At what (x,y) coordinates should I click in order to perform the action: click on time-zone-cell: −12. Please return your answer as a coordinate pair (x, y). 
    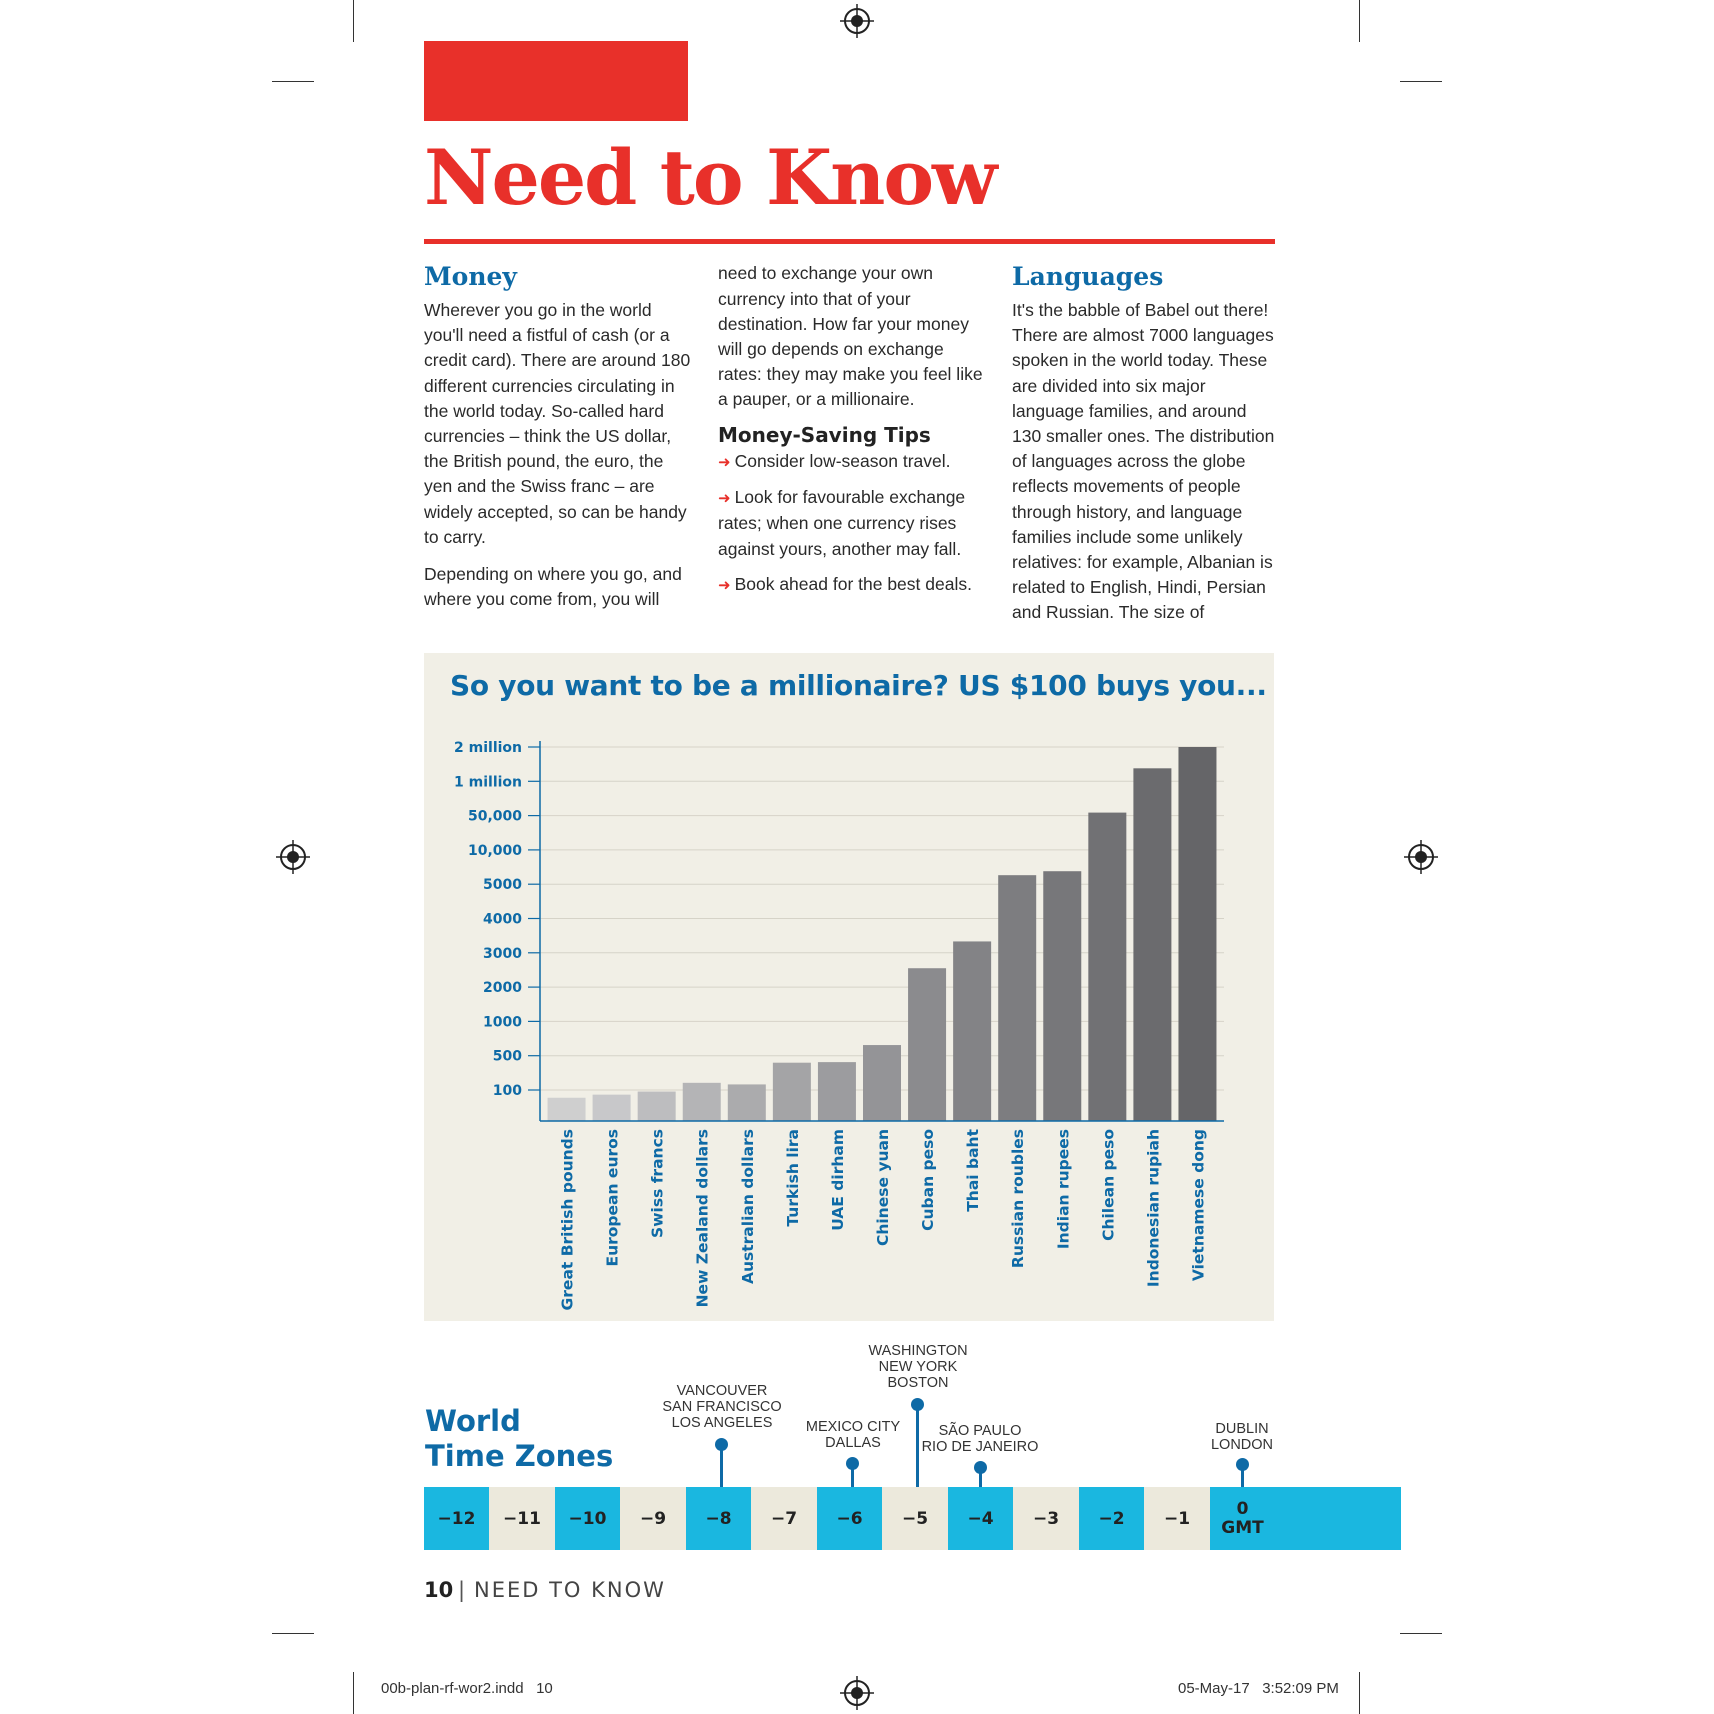
    Looking at the image, I should click on (456, 1518).